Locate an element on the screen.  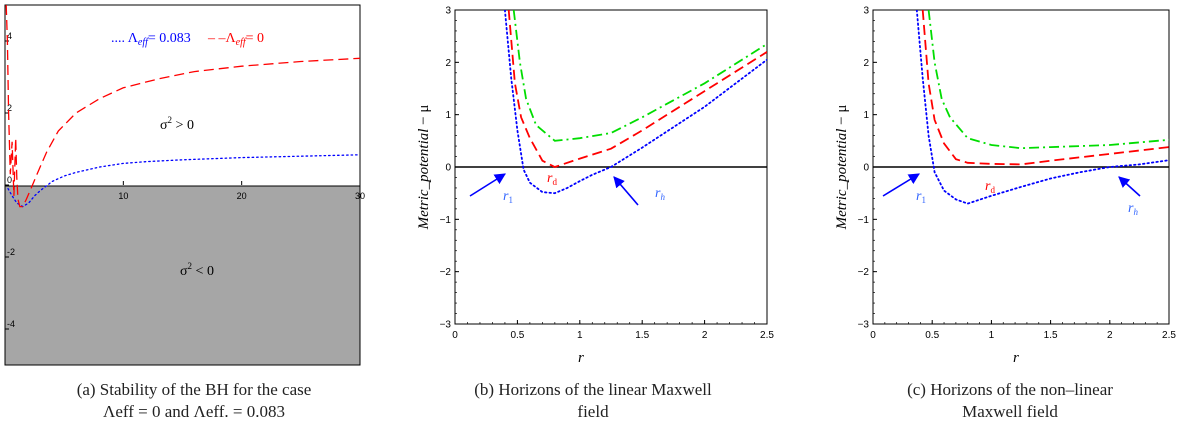
caption-b: (b) Horizons of the linear Maxwell field is located at coordinates (593, 400).